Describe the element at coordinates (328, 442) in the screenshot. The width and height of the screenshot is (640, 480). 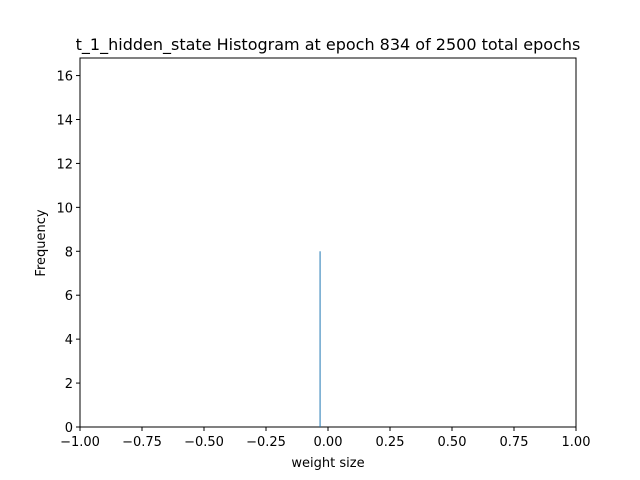
I see `x-tick-label: 0.00` at that location.